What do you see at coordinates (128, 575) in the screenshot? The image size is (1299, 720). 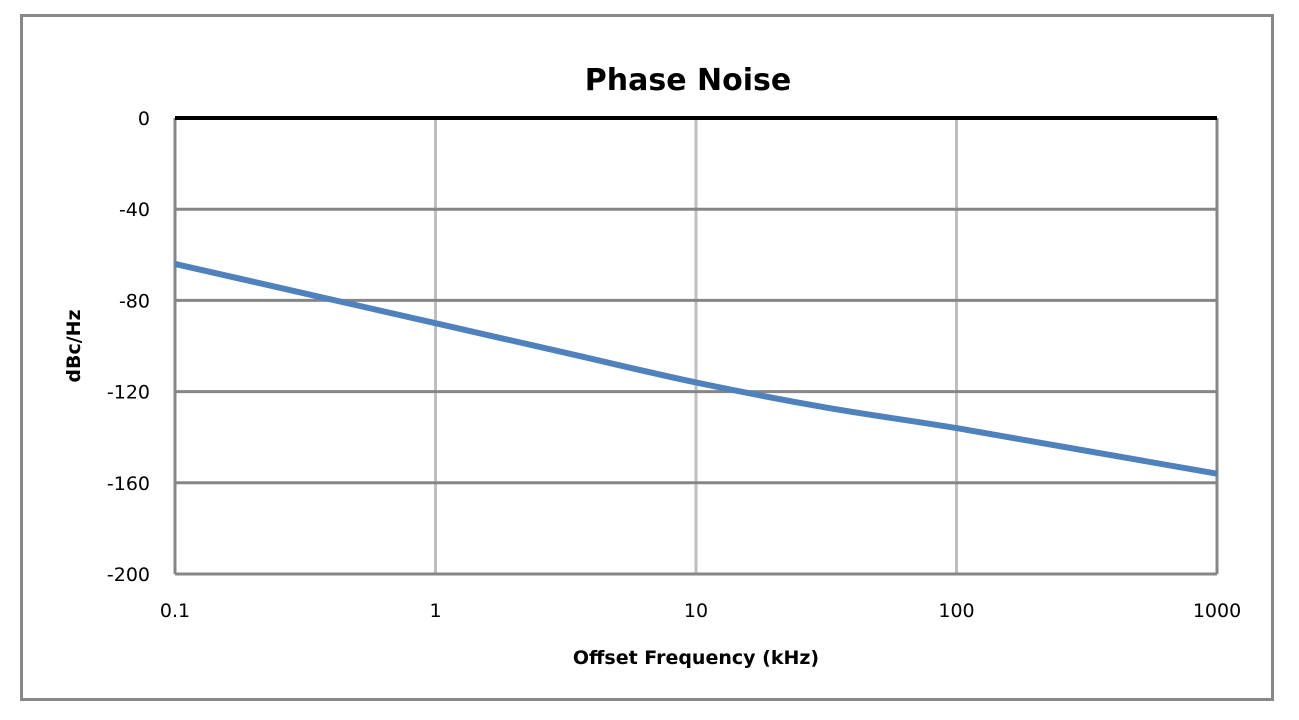 I see `y-tick-label: -200` at bounding box center [128, 575].